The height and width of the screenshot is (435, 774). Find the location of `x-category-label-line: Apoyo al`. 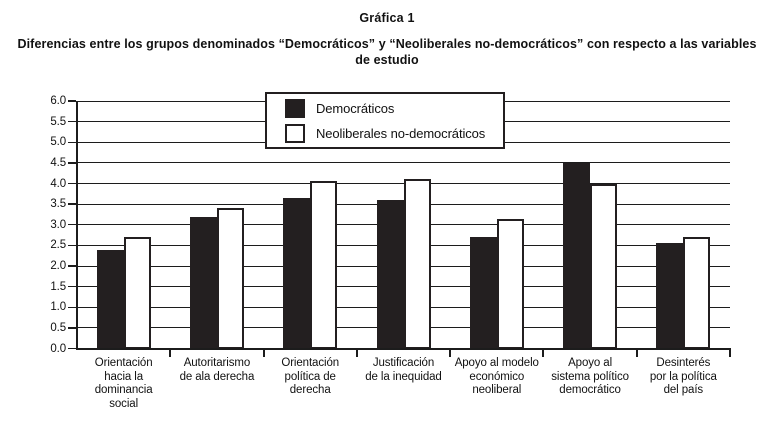

x-category-label-line: Apoyo al is located at coordinates (590, 363).